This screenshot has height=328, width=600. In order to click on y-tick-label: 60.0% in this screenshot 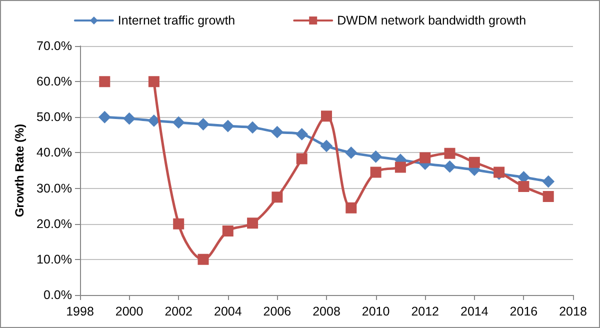, I will do `click(54, 81)`.